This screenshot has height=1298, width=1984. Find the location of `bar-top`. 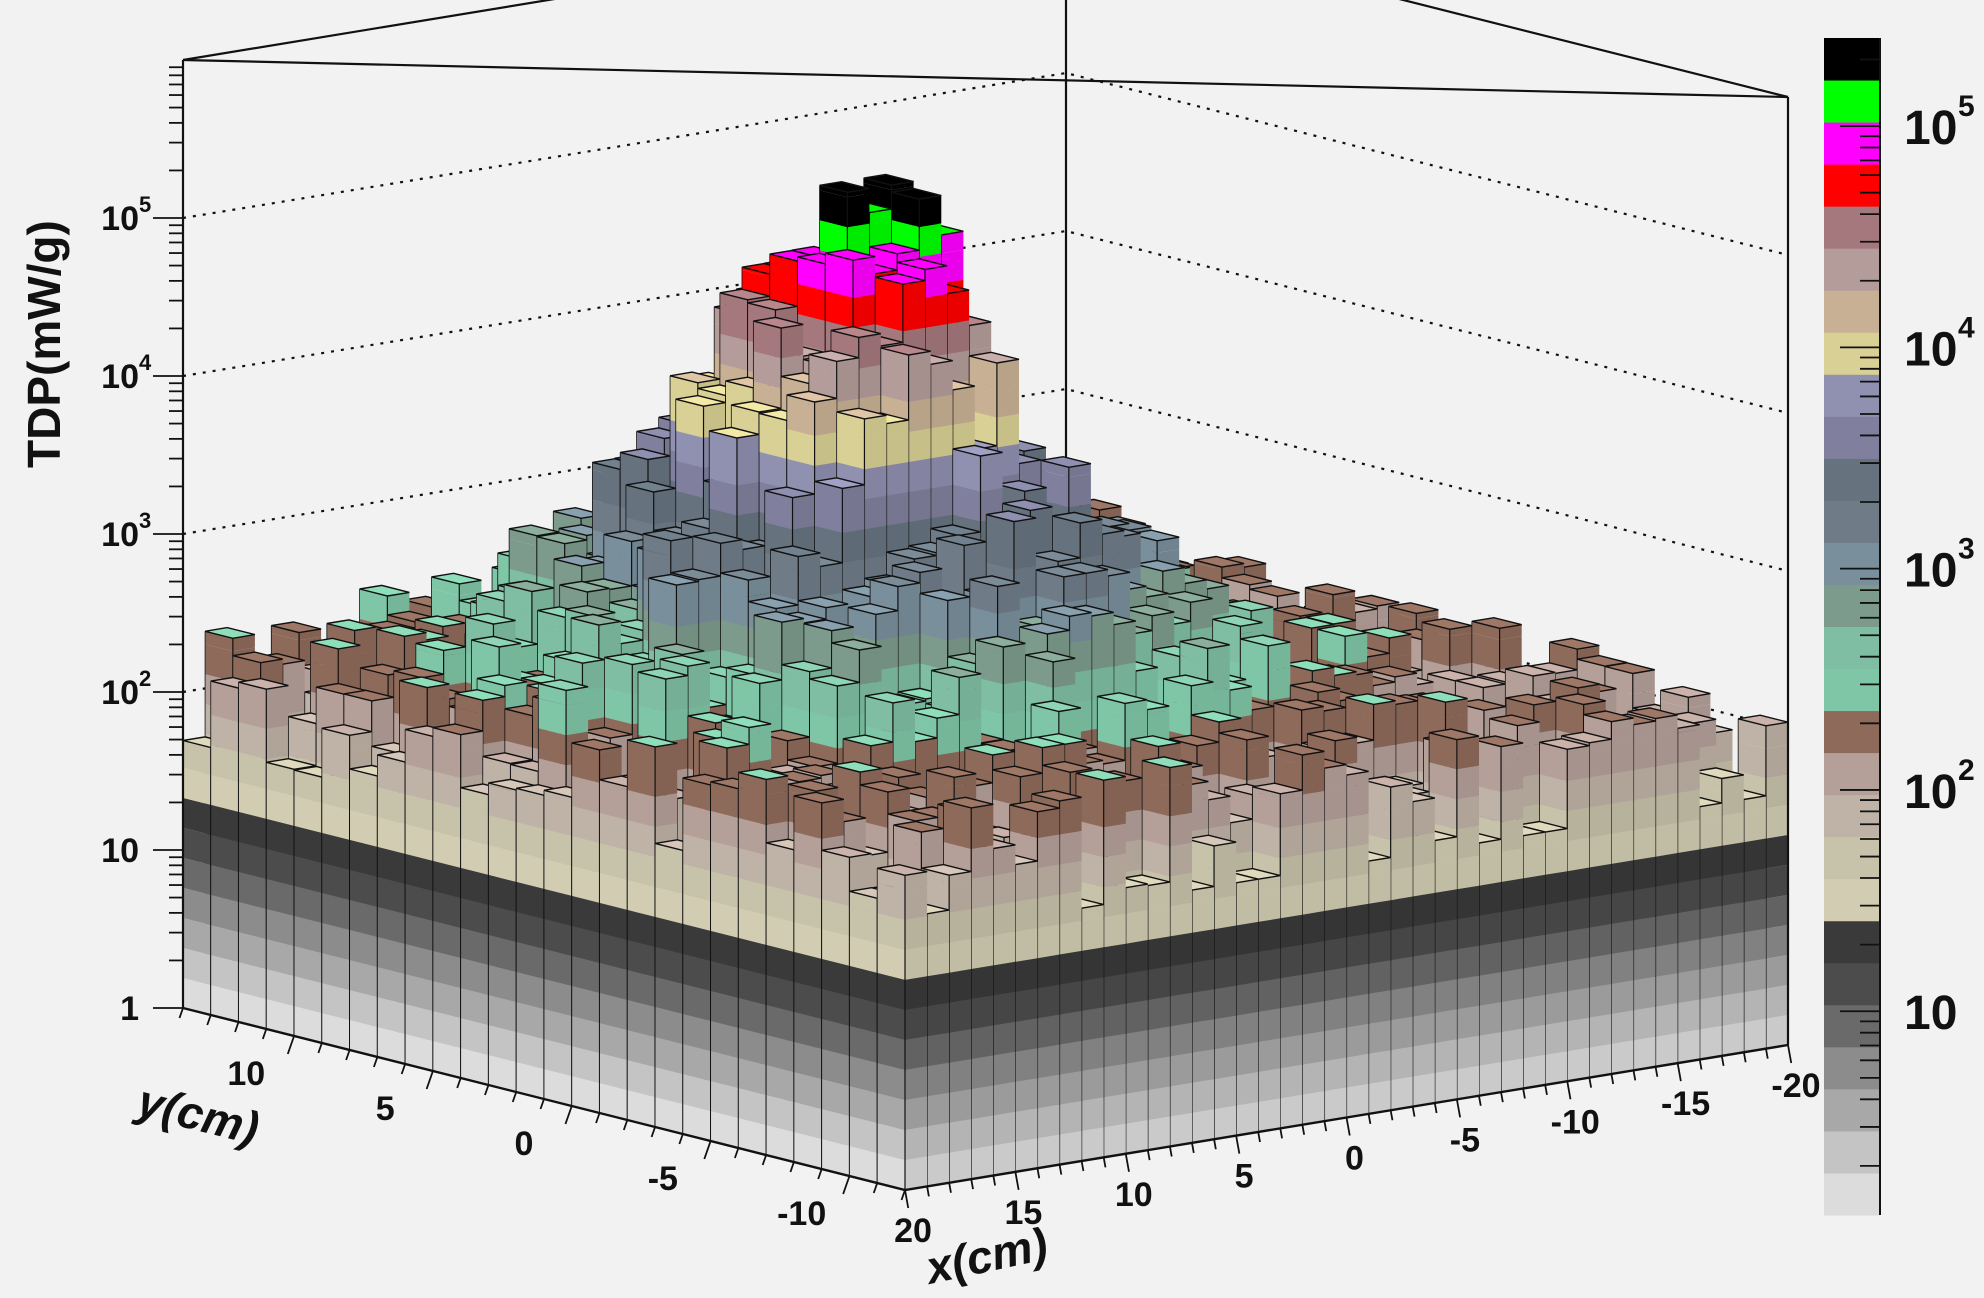

bar-top is located at coordinates (384, 590).